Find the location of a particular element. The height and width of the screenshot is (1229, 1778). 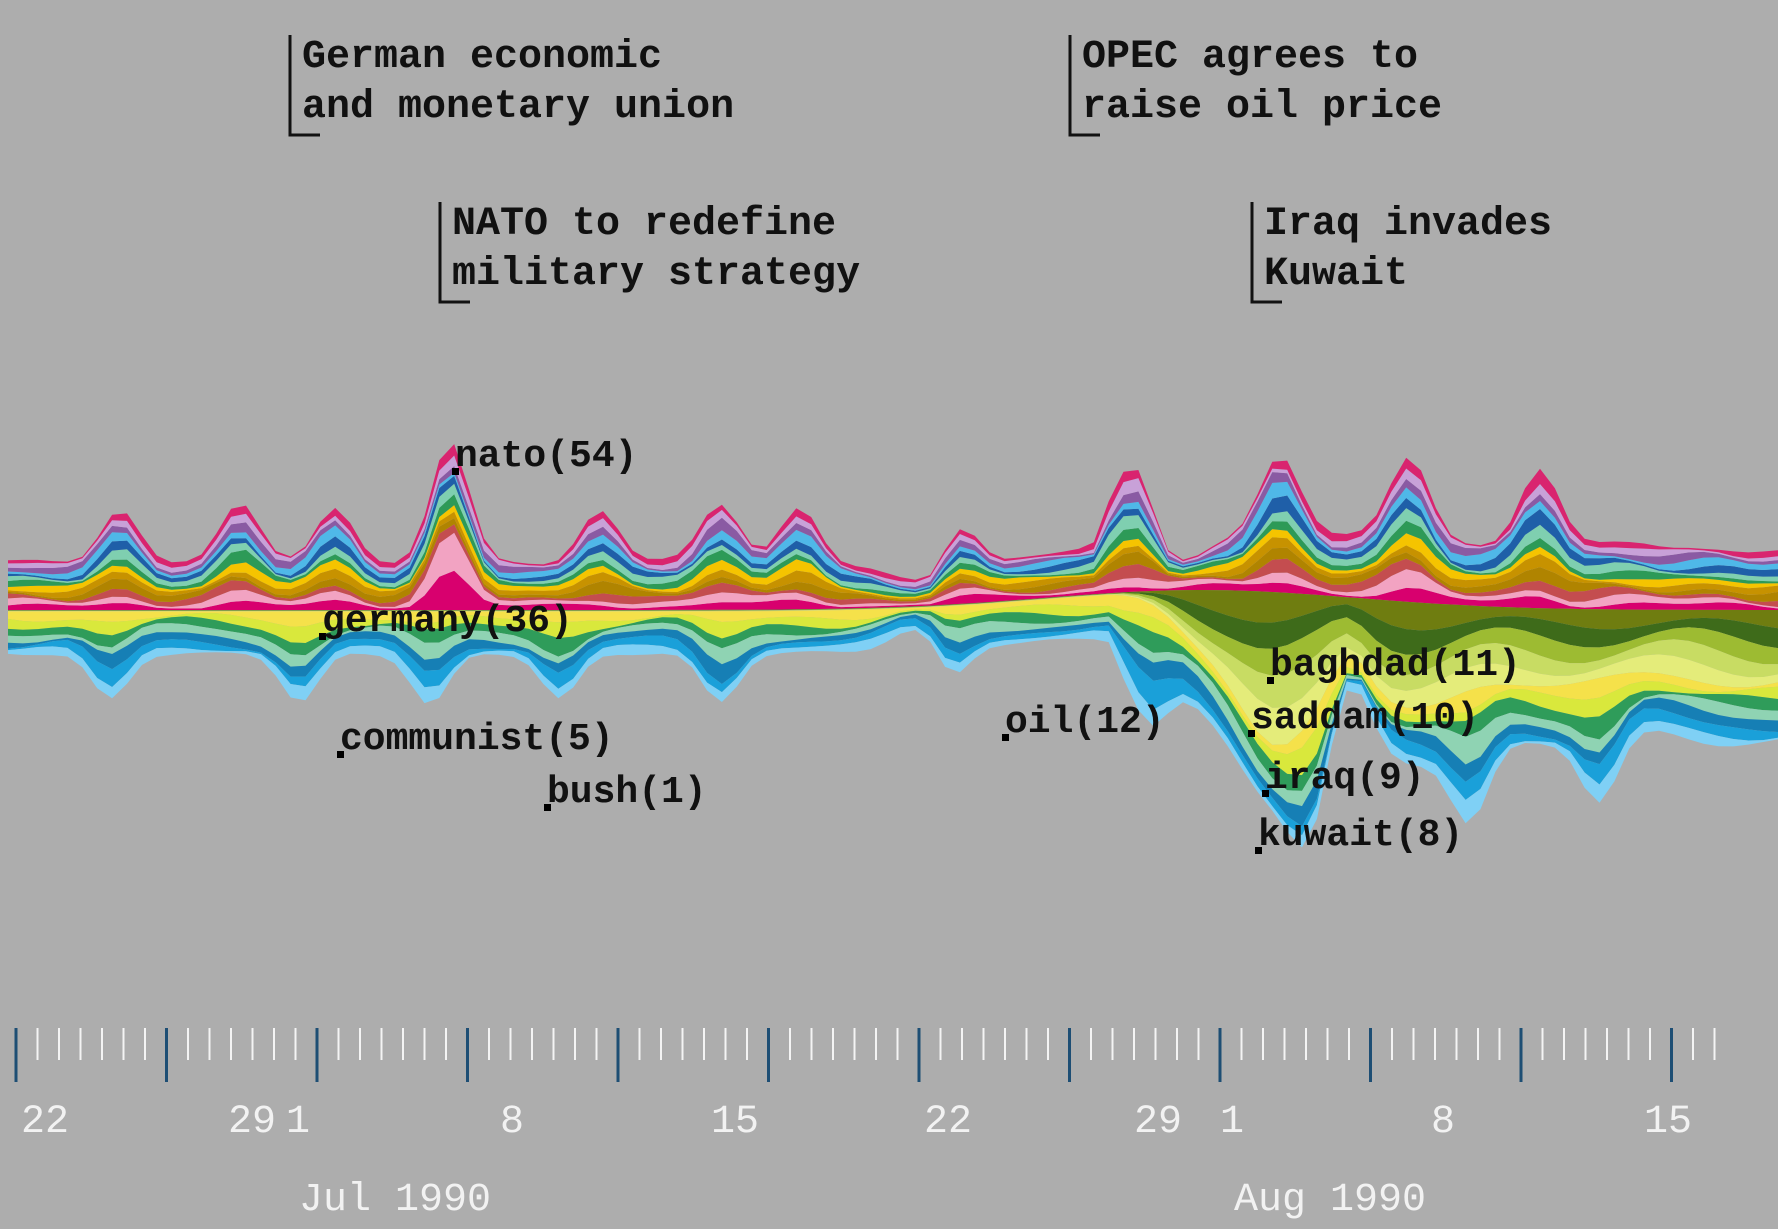

event-annotation: German economic and monetary union is located at coordinates (511, 86).